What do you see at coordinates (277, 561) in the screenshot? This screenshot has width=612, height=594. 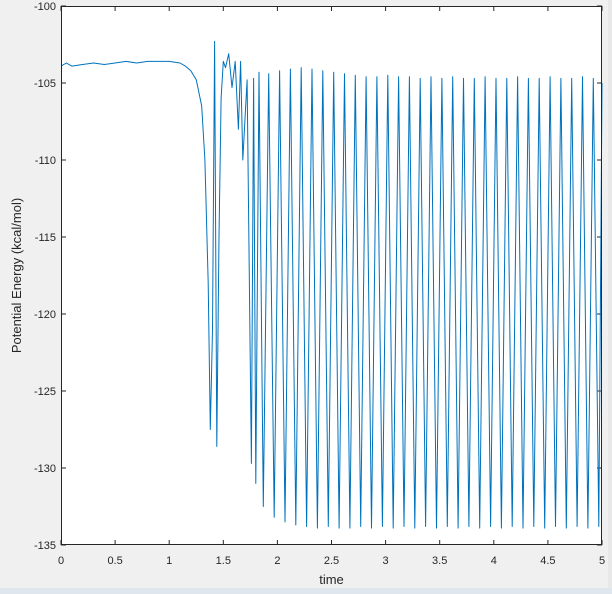 I see `x-tick-label: 2` at bounding box center [277, 561].